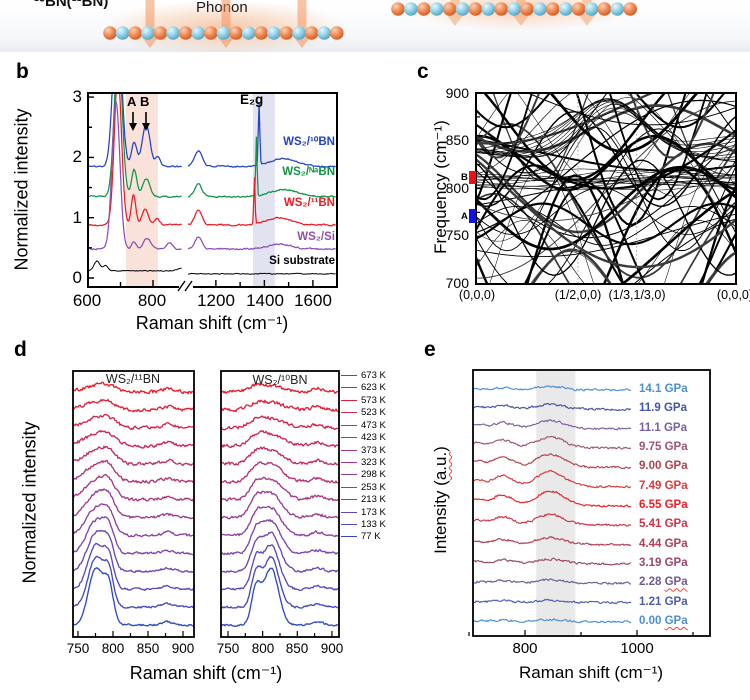  I want to click on pressure-label: 14.1 GPa, so click(663, 389).